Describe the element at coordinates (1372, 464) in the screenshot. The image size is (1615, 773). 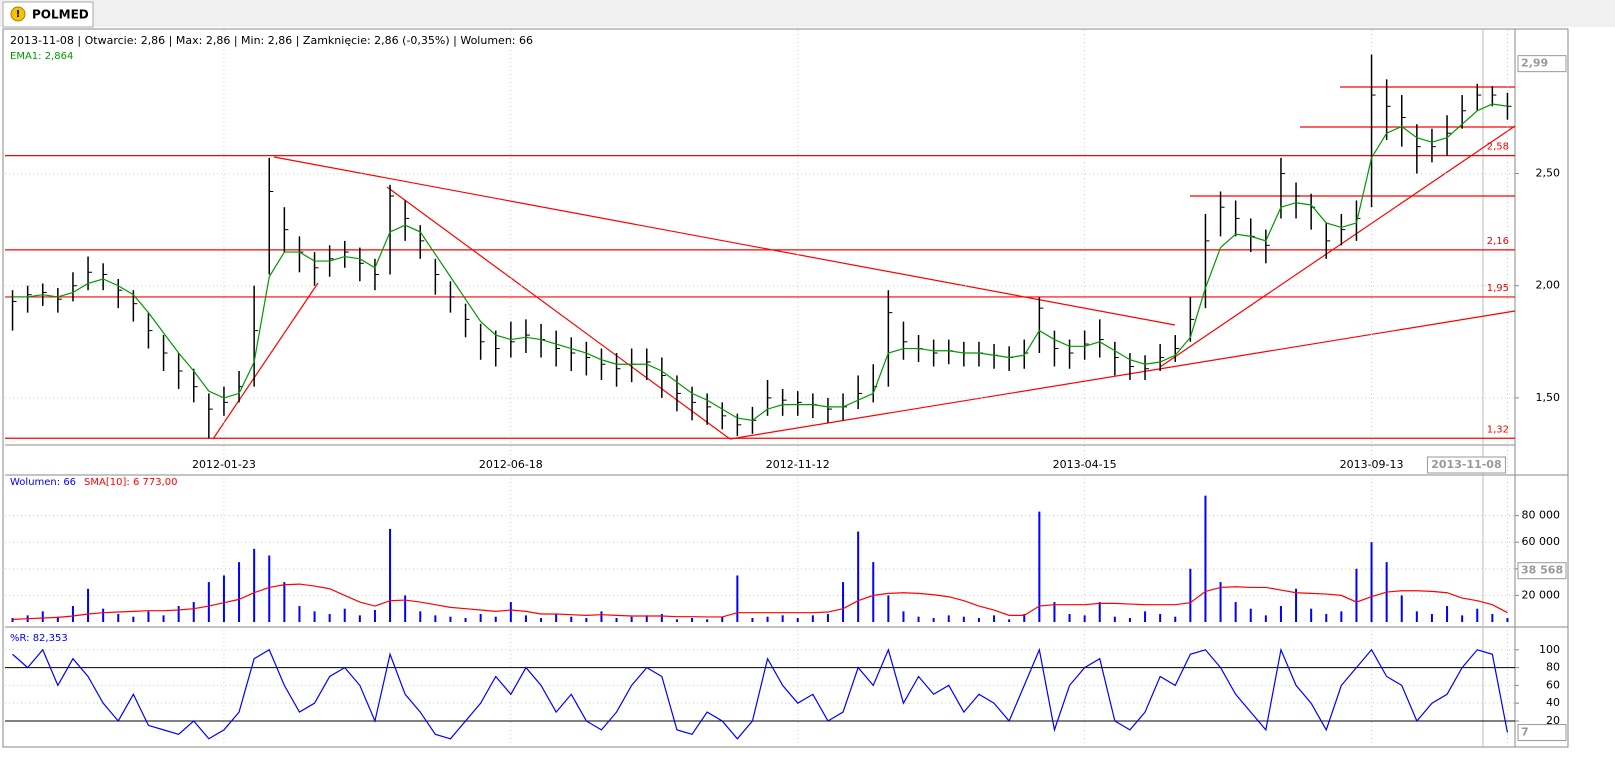
I see `x-tick-label: 2013-09-13` at that location.